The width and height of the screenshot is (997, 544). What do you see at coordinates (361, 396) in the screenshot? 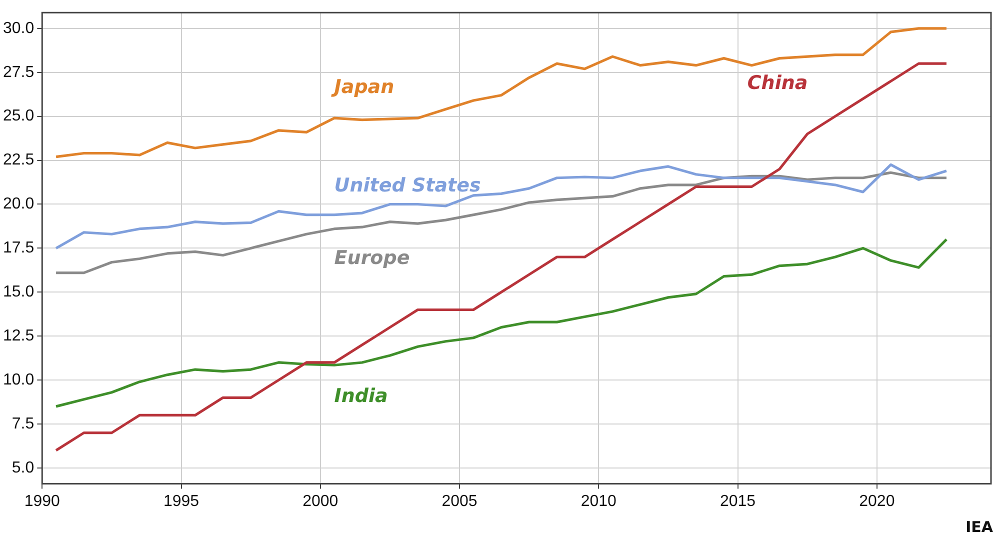
I see `series-label: India` at bounding box center [361, 396].